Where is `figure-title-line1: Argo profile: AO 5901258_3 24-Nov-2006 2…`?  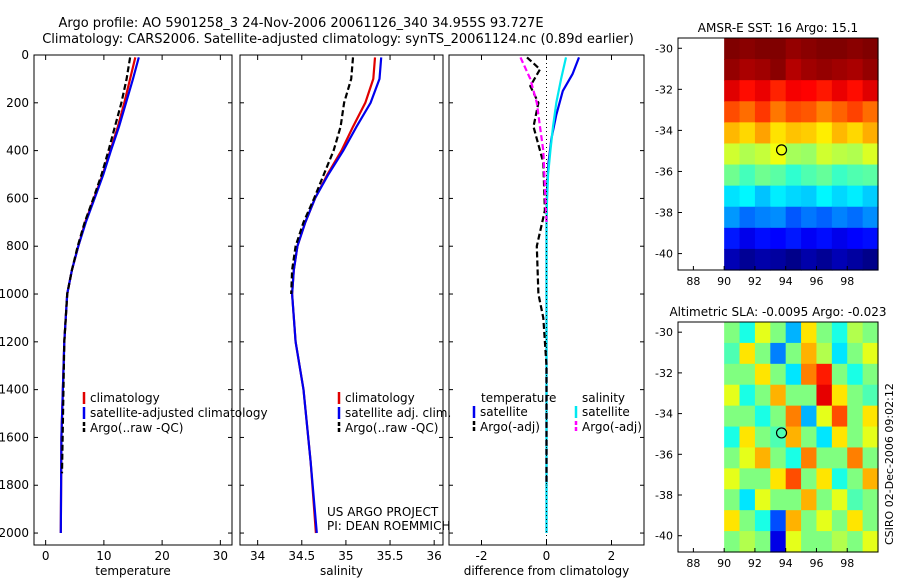
figure-title-line1: Argo profile: AO 5901258_3 24-Nov-2006 2… is located at coordinates (300, 23).